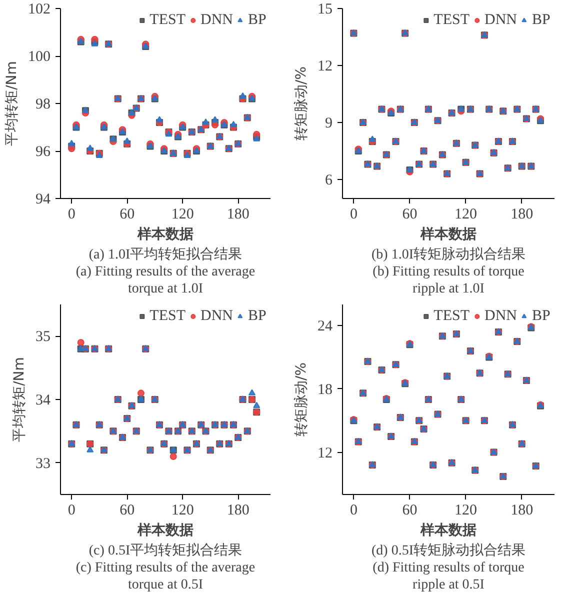 This screenshot has height=593, width=568. Describe the element at coordinates (166, 585) in the screenshot. I see `text: torque at 0.5I` at that location.